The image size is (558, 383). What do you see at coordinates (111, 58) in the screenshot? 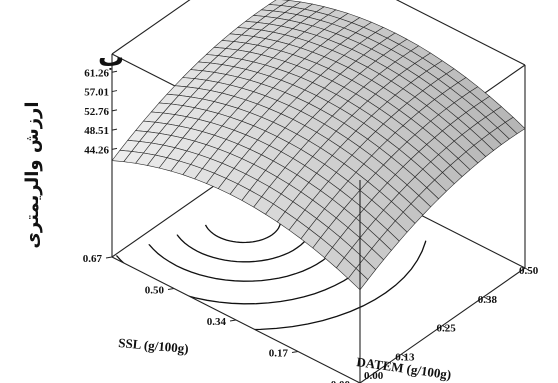
I see `panel-label: ب` at bounding box center [111, 58].